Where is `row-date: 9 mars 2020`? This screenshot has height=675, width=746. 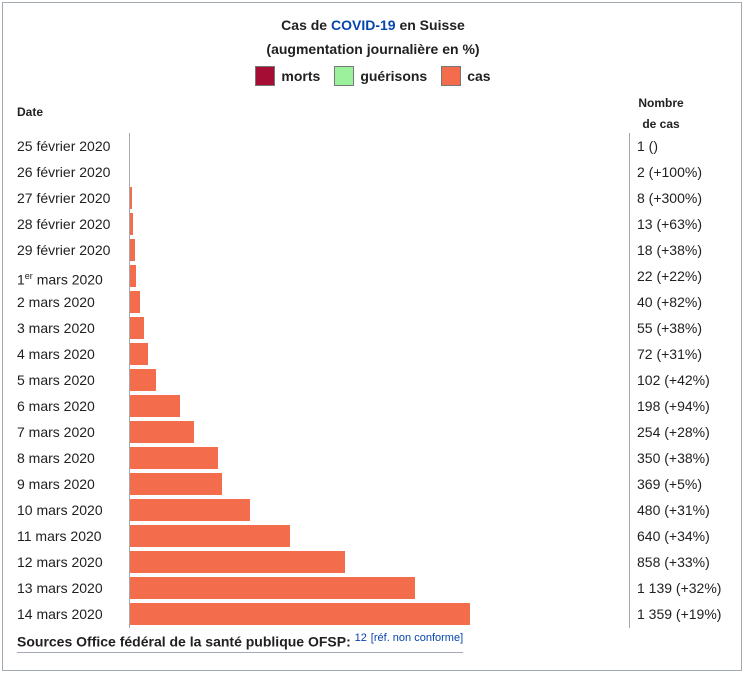 row-date: 9 mars 2020 is located at coordinates (56, 484).